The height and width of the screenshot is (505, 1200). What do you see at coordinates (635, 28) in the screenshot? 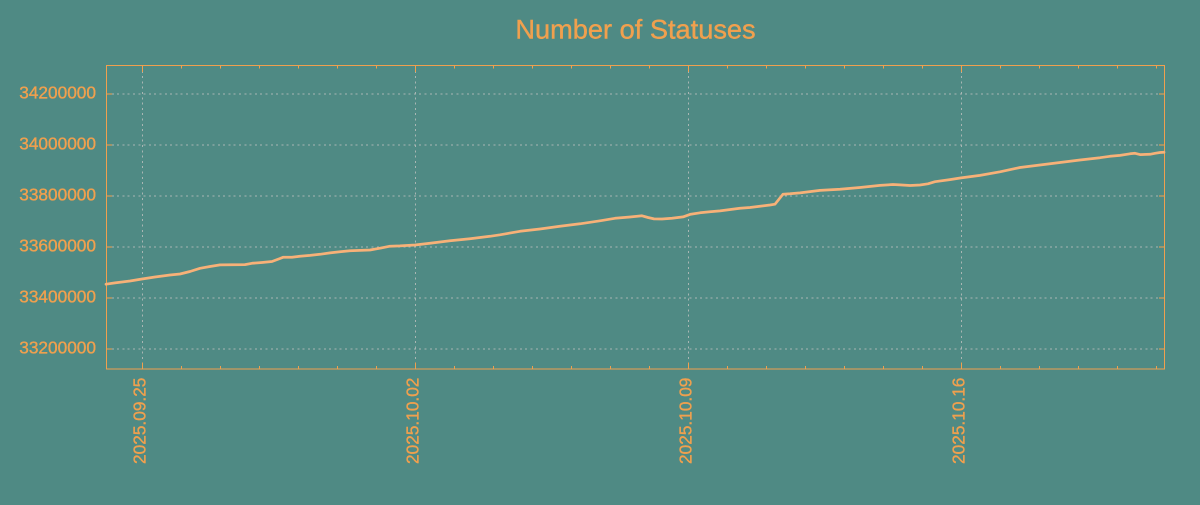
I see `svg-text: Number of Statuses` at bounding box center [635, 28].